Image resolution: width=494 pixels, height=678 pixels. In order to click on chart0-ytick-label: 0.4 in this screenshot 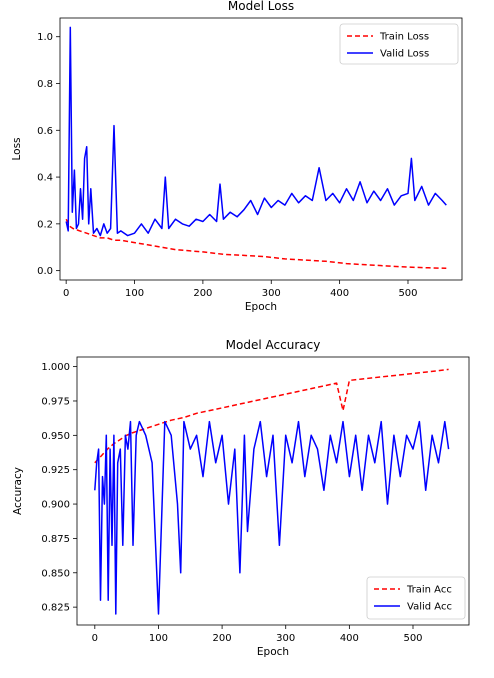, I will do `click(45, 178)`.